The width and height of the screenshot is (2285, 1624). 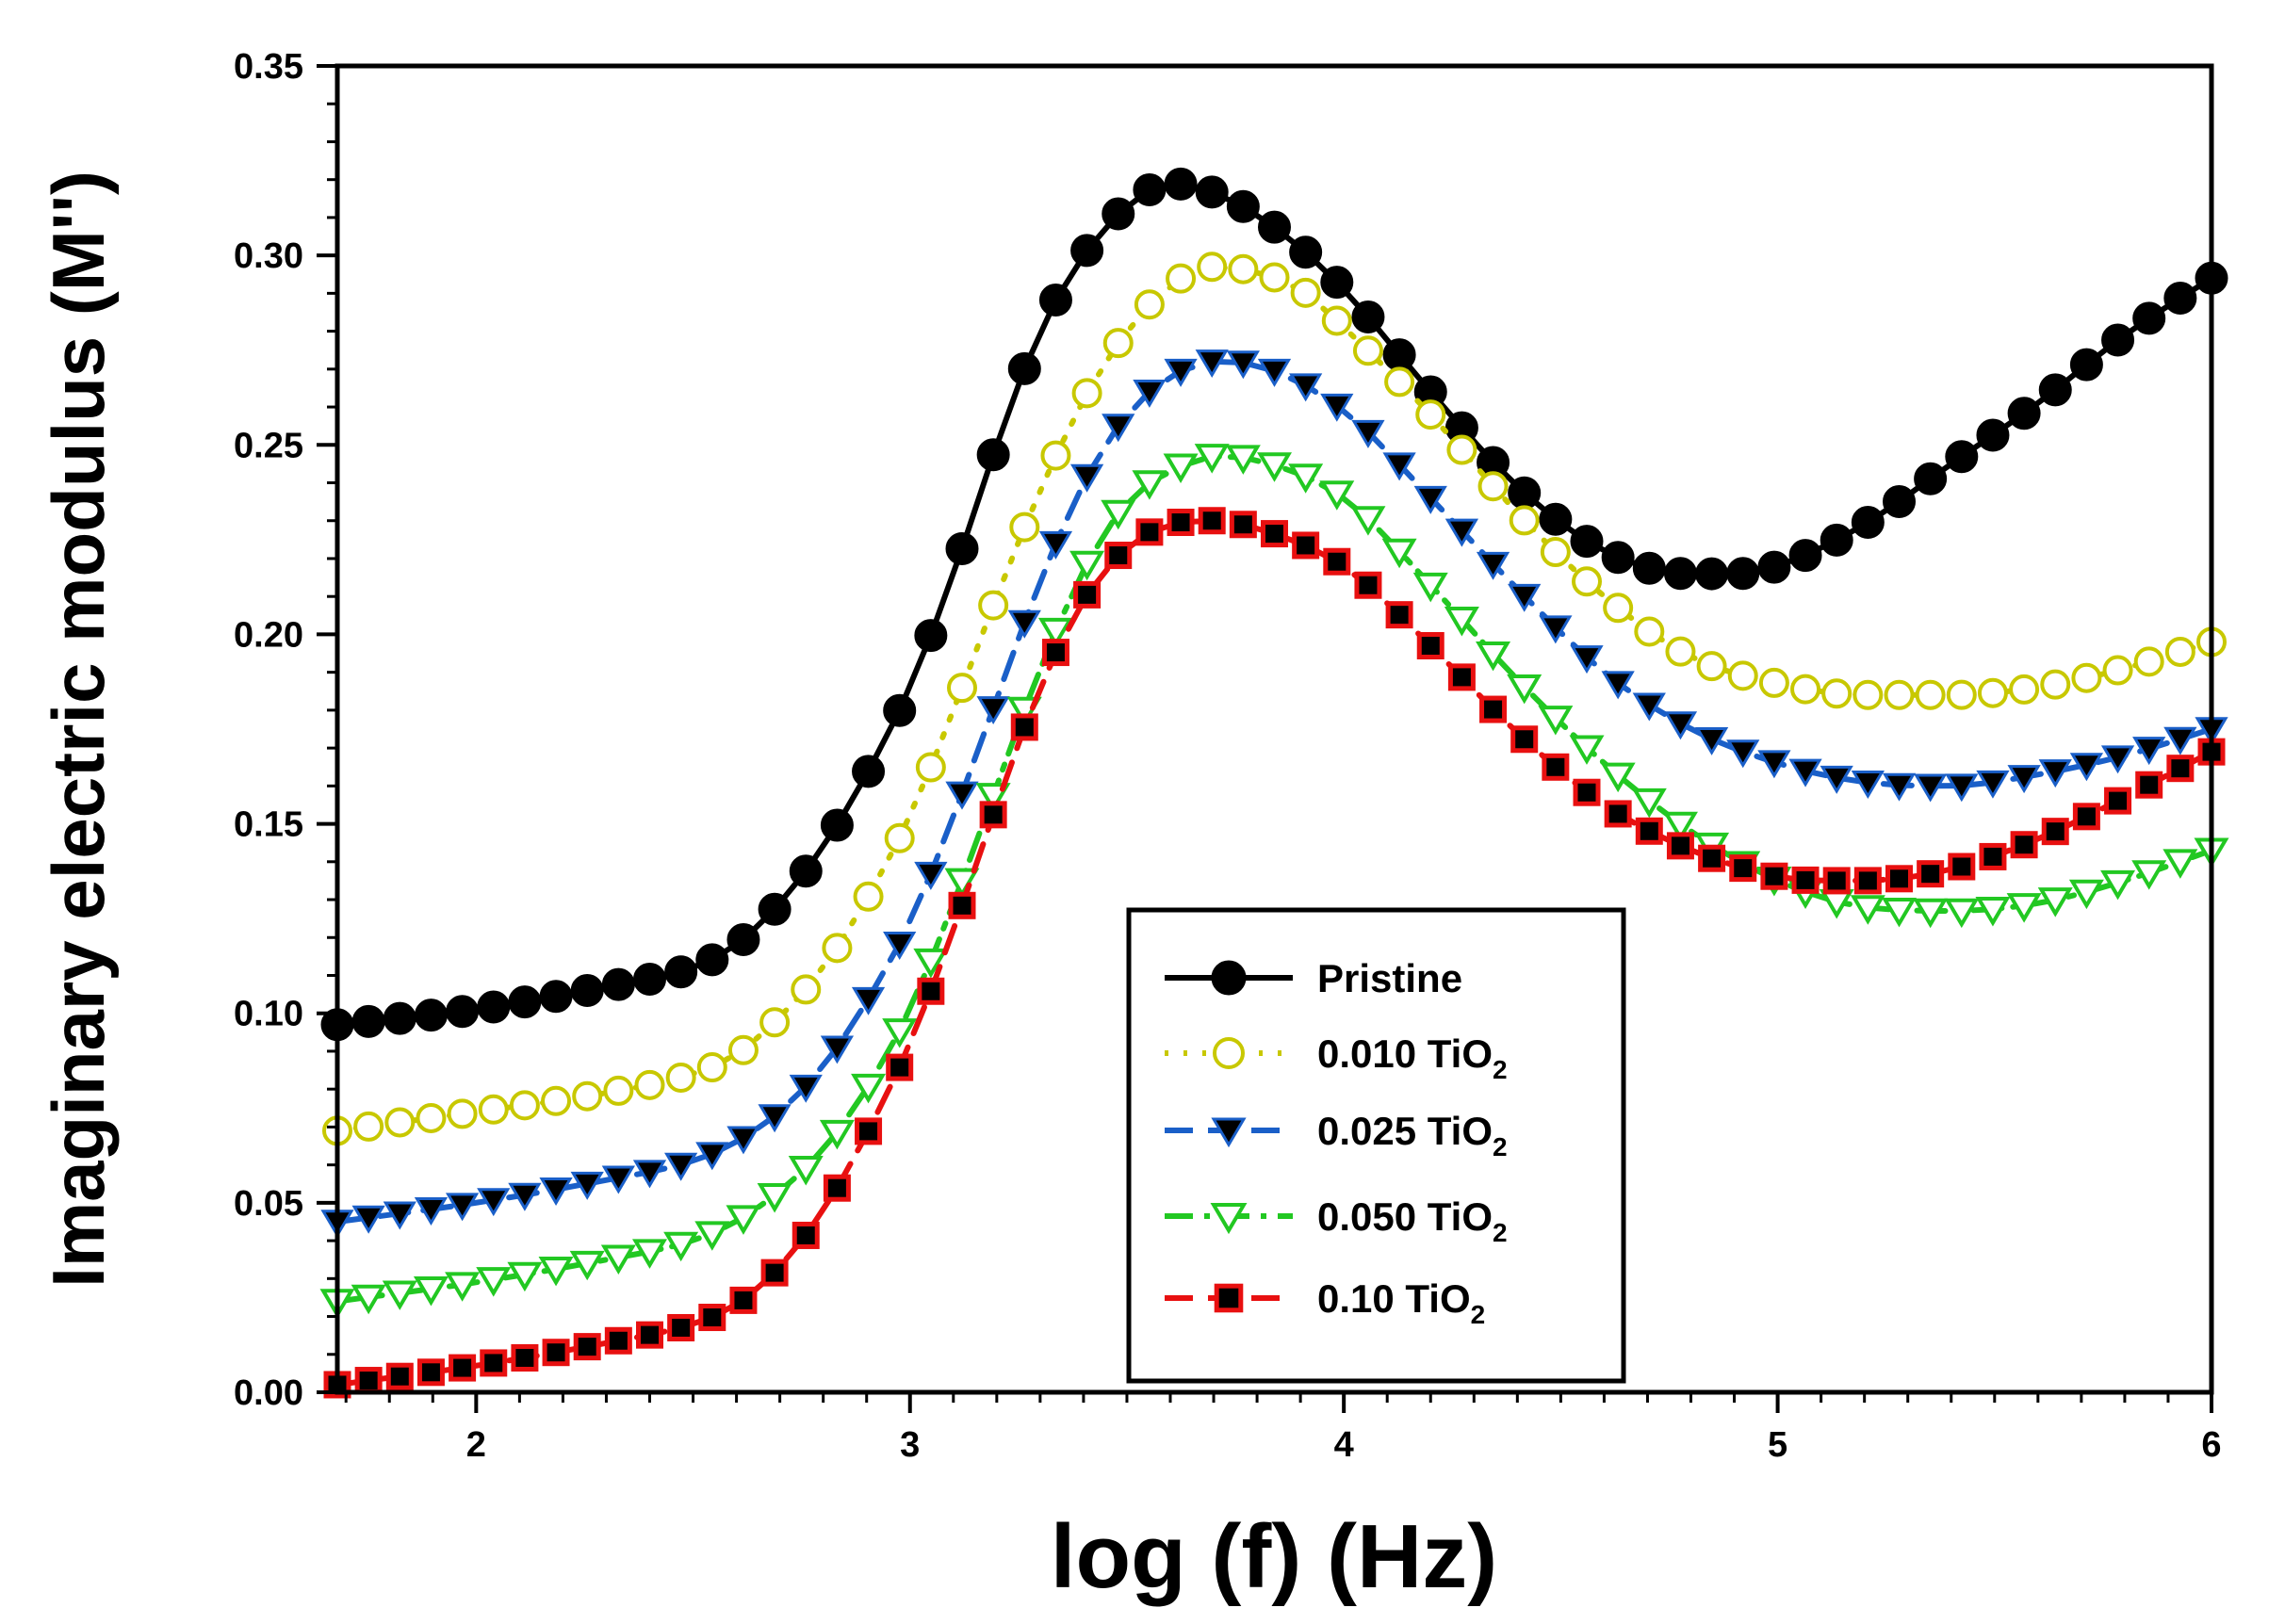 What do you see at coordinates (1344, 1445) in the screenshot?
I see `x-tick-label: 4` at bounding box center [1344, 1445].